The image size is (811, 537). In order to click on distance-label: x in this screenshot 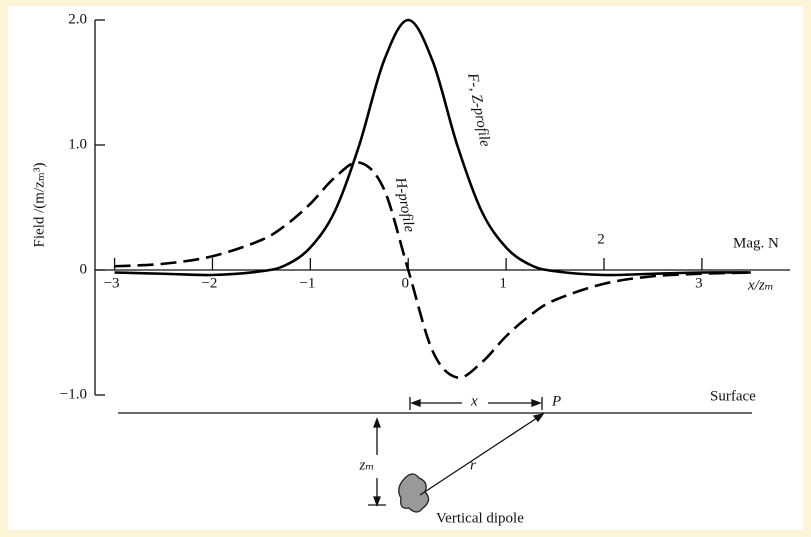, I will do `click(474, 401)`.